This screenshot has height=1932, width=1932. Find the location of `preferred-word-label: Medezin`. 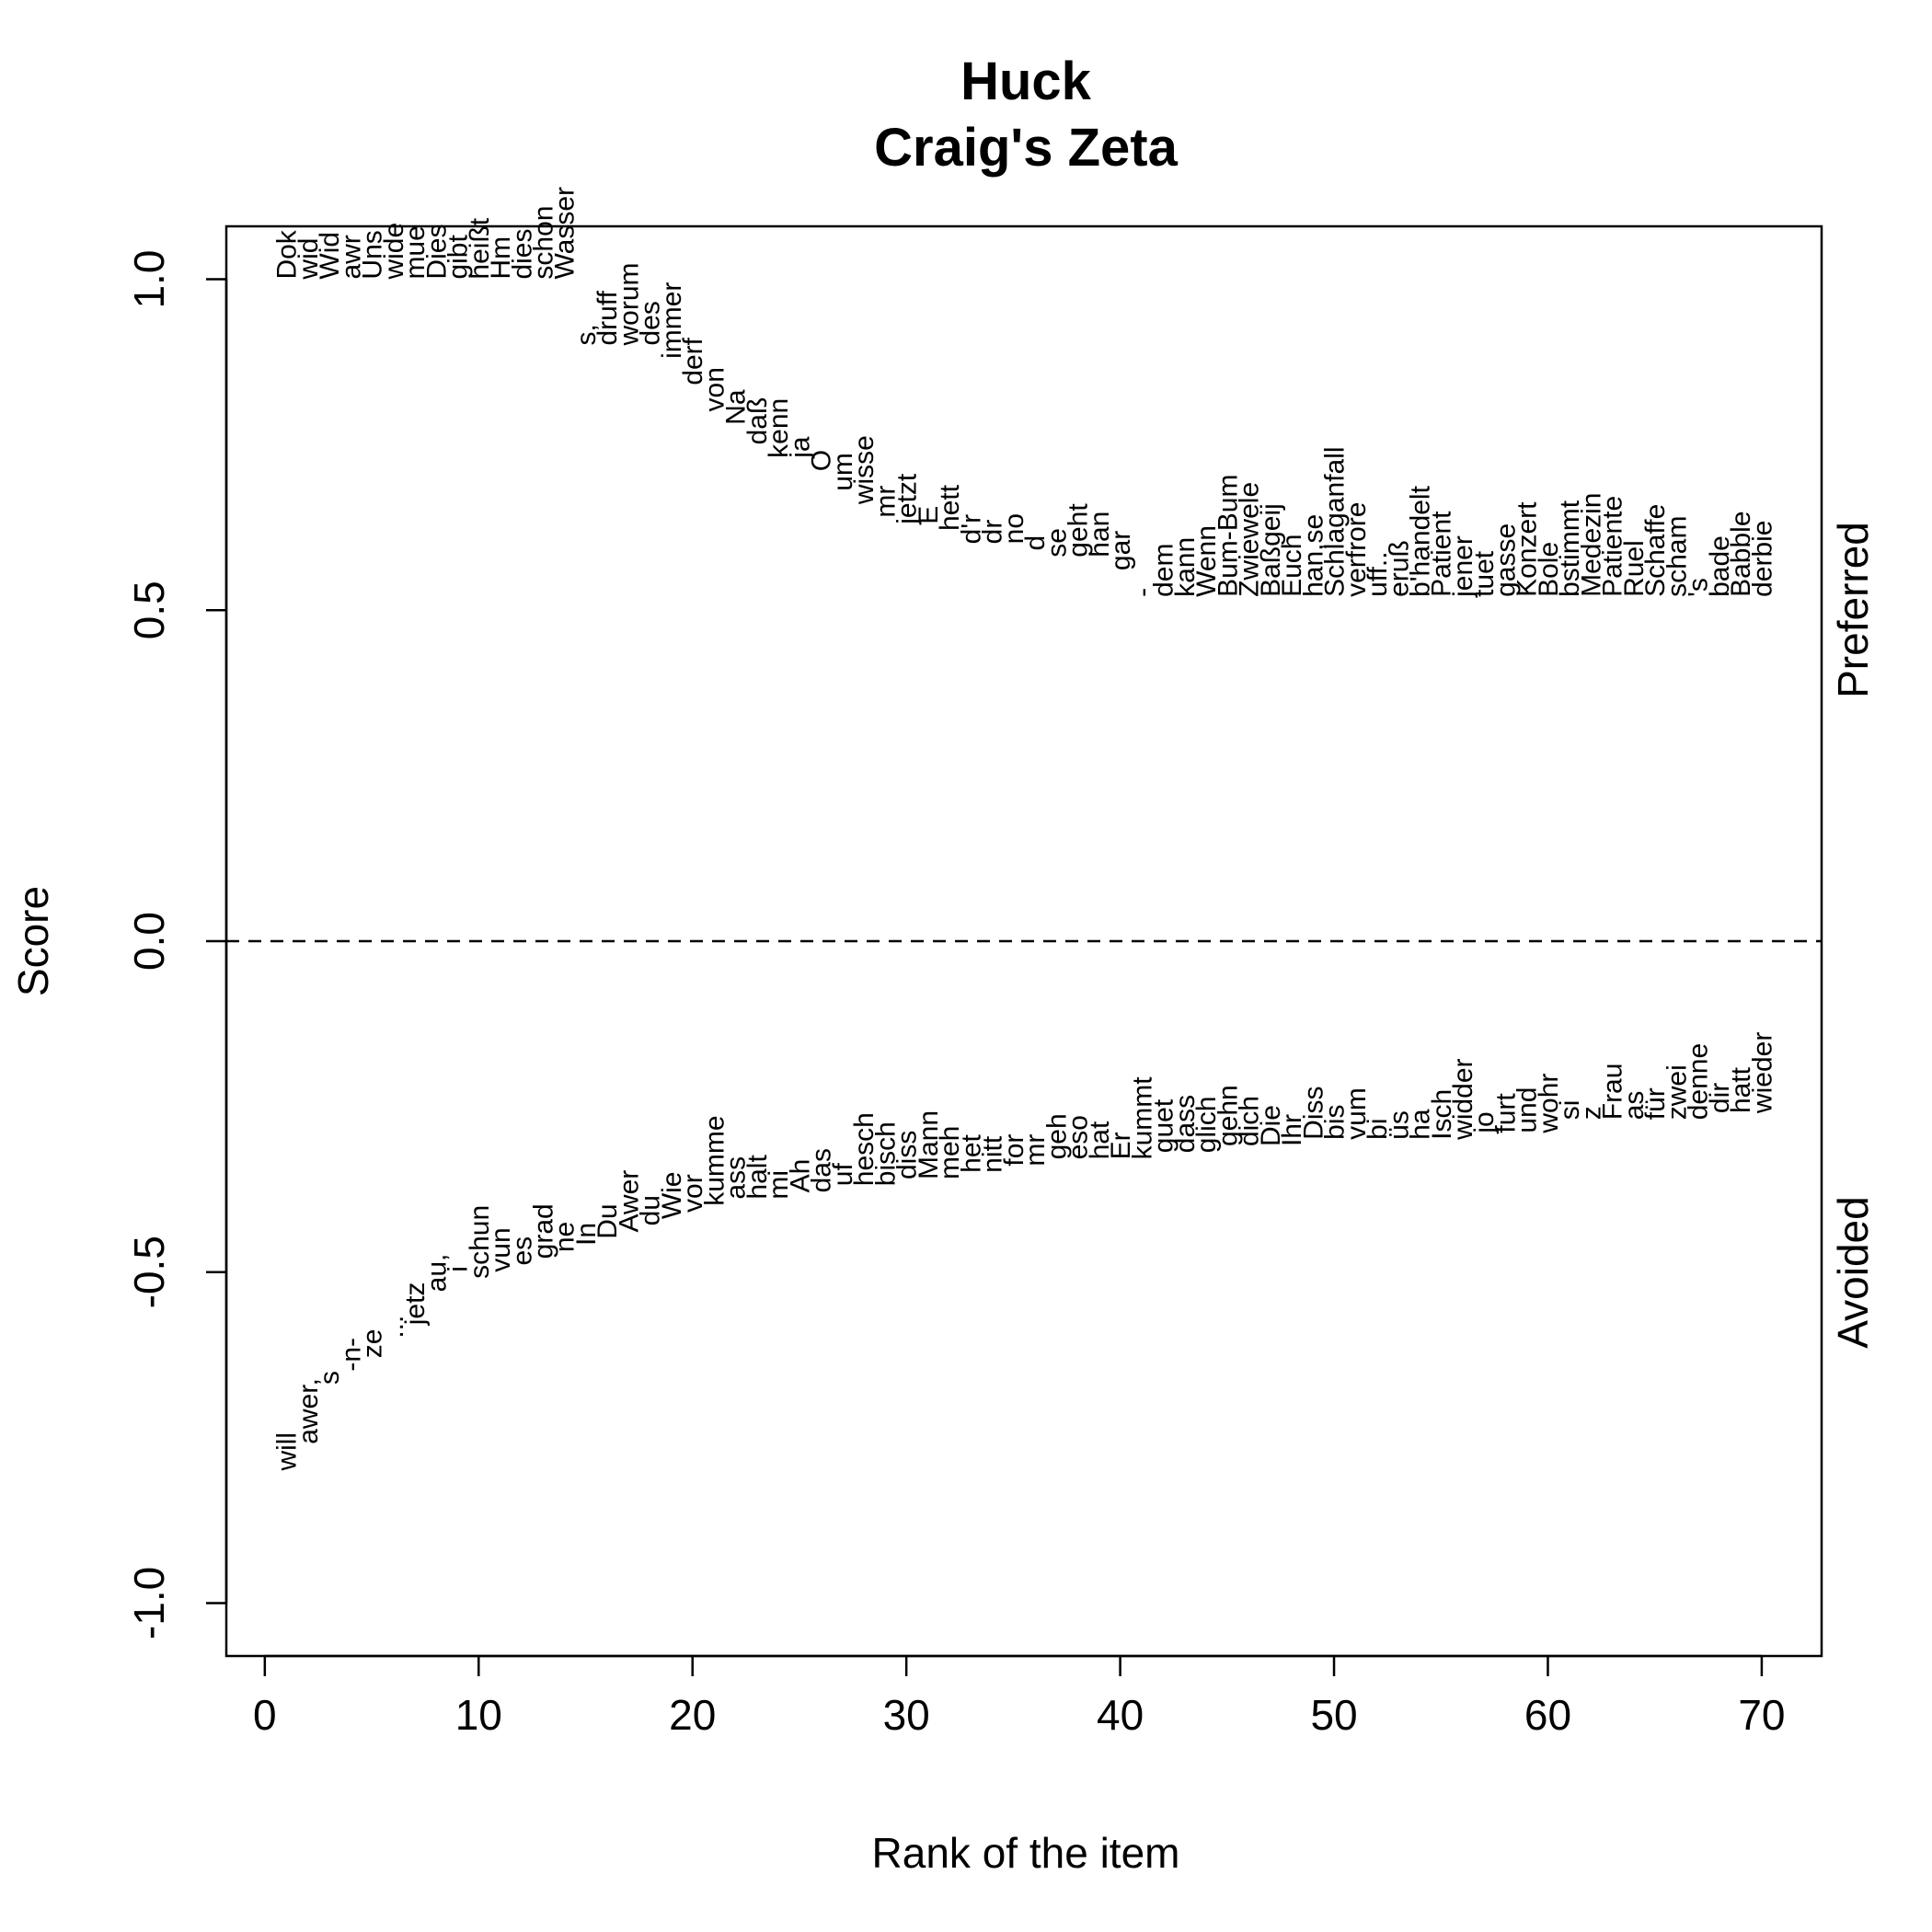

preferred-word-label: Medezin is located at coordinates (1591, 544).